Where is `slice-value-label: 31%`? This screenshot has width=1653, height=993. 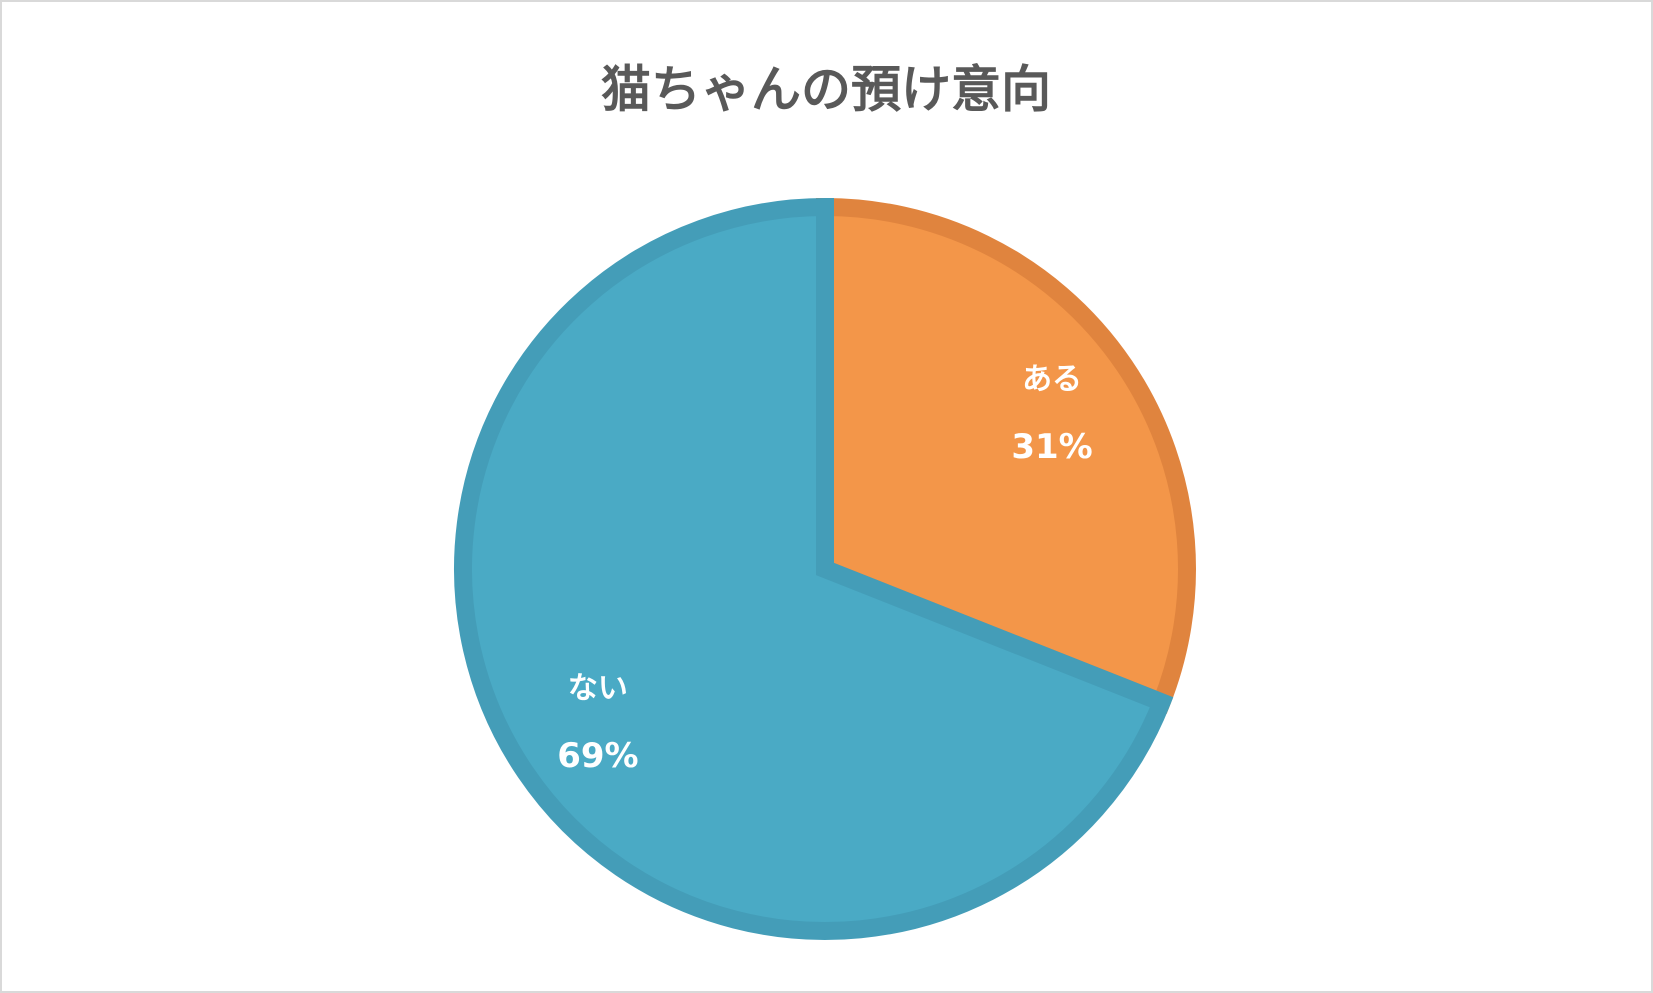 slice-value-label: 31% is located at coordinates (1051, 447).